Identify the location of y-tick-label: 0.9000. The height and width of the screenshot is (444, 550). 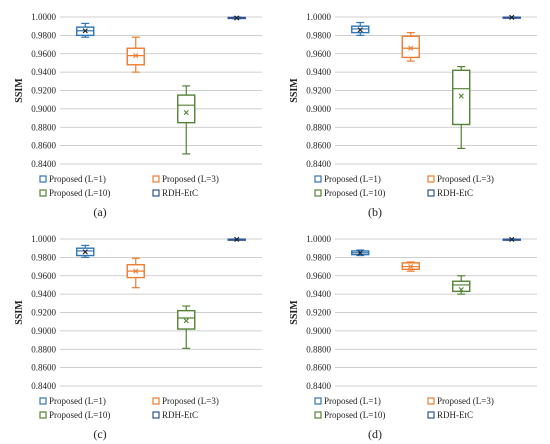
(318, 331).